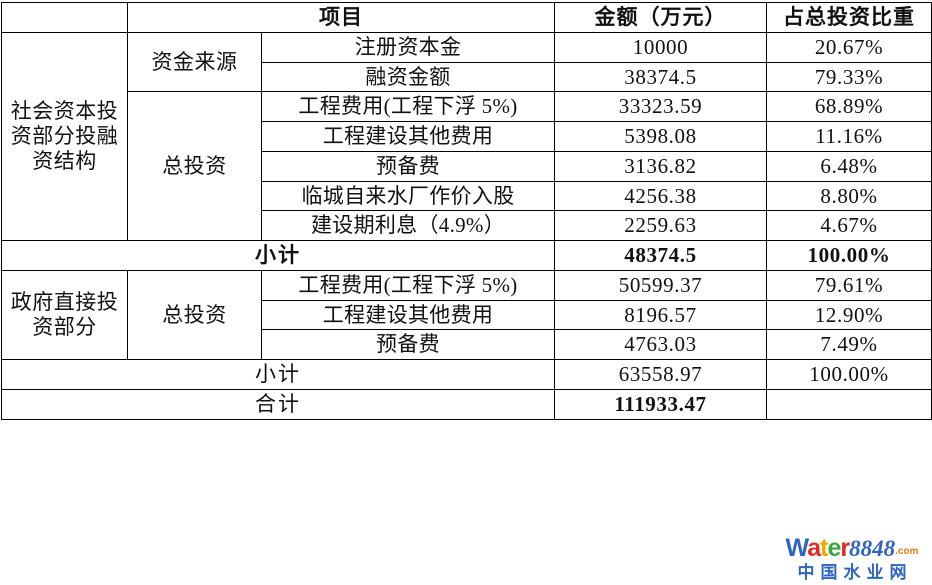 The image size is (932, 585). I want to click on grand-total-row: 合计 111933.47, so click(466, 404).